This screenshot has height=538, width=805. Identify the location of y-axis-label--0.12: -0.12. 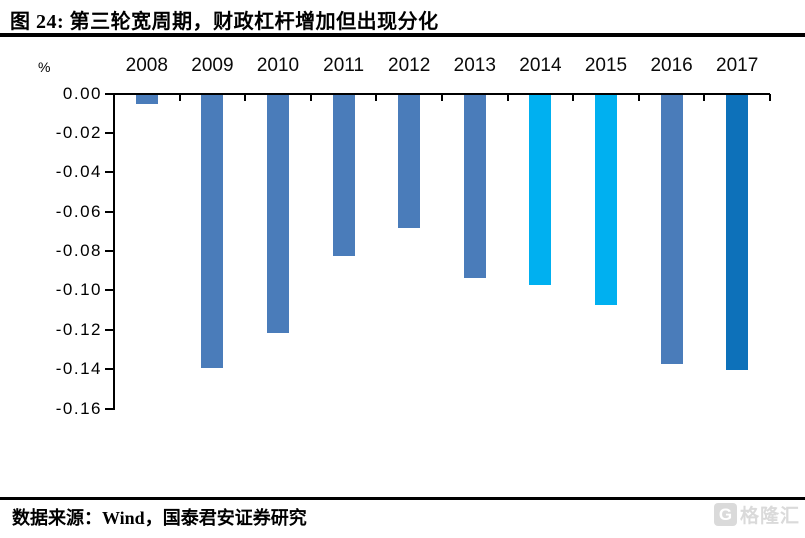
(78, 329).